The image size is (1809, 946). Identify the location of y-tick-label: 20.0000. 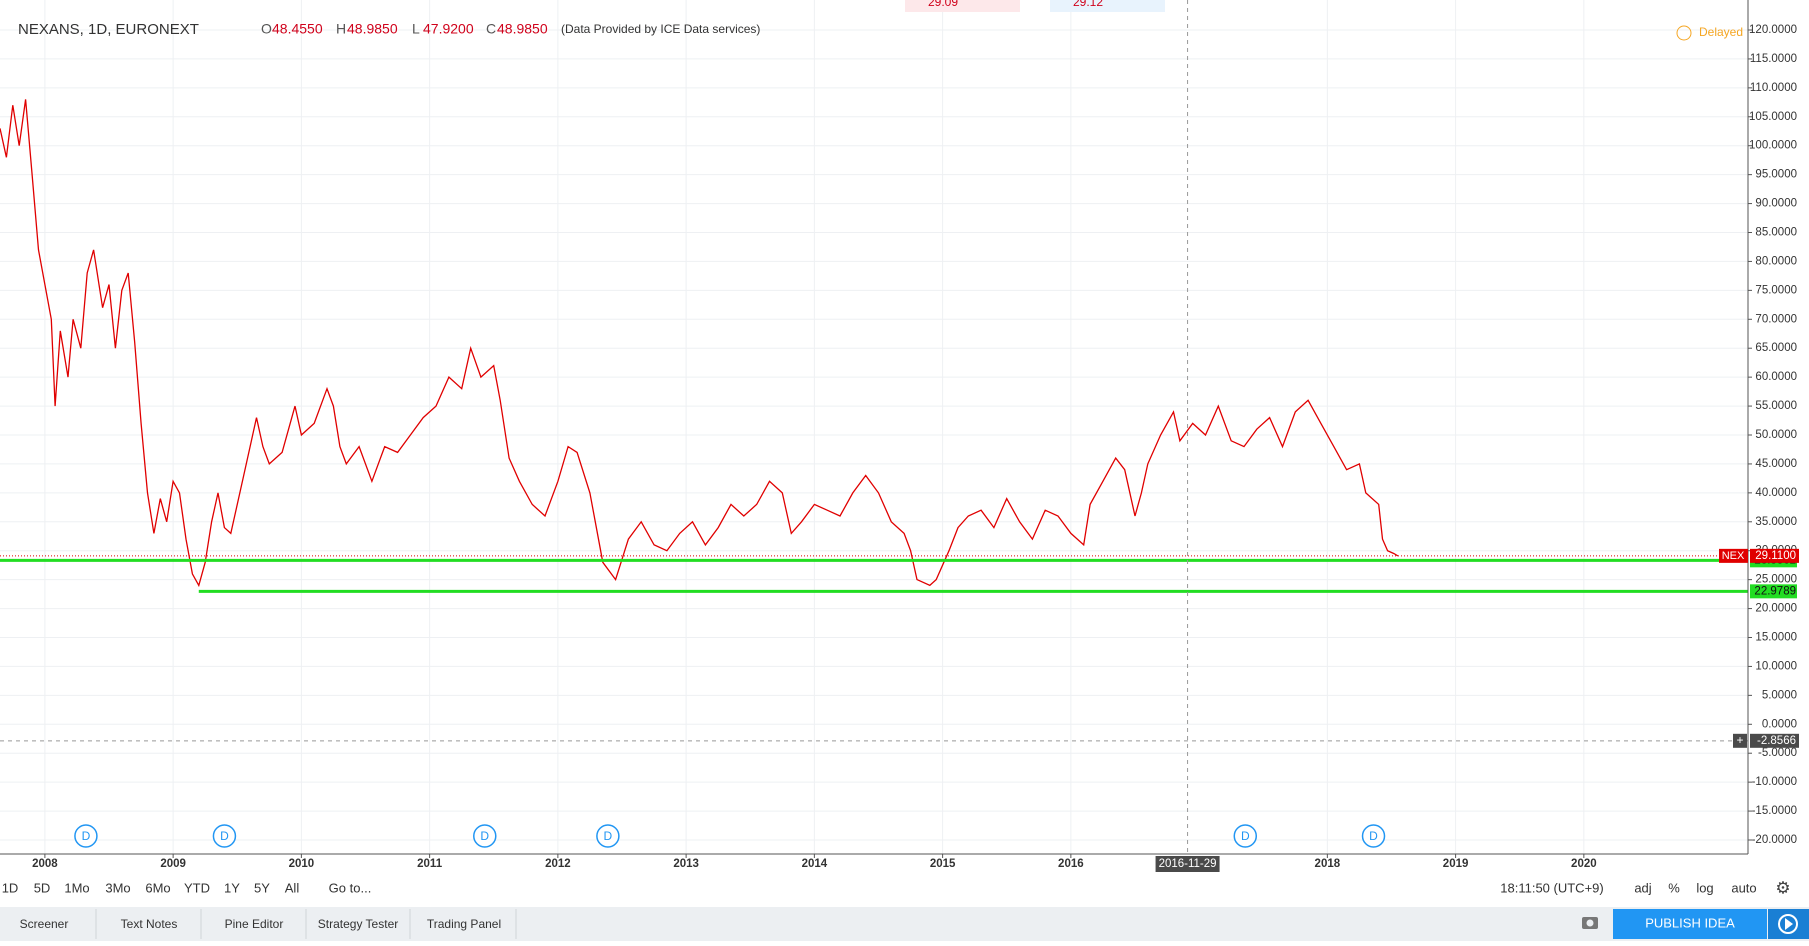
(1776, 609).